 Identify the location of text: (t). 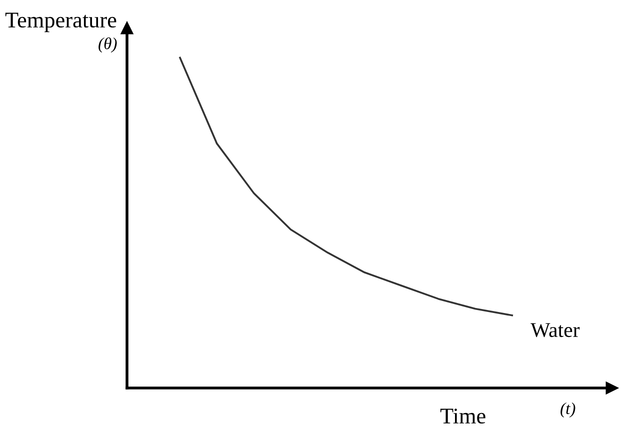
(568, 410).